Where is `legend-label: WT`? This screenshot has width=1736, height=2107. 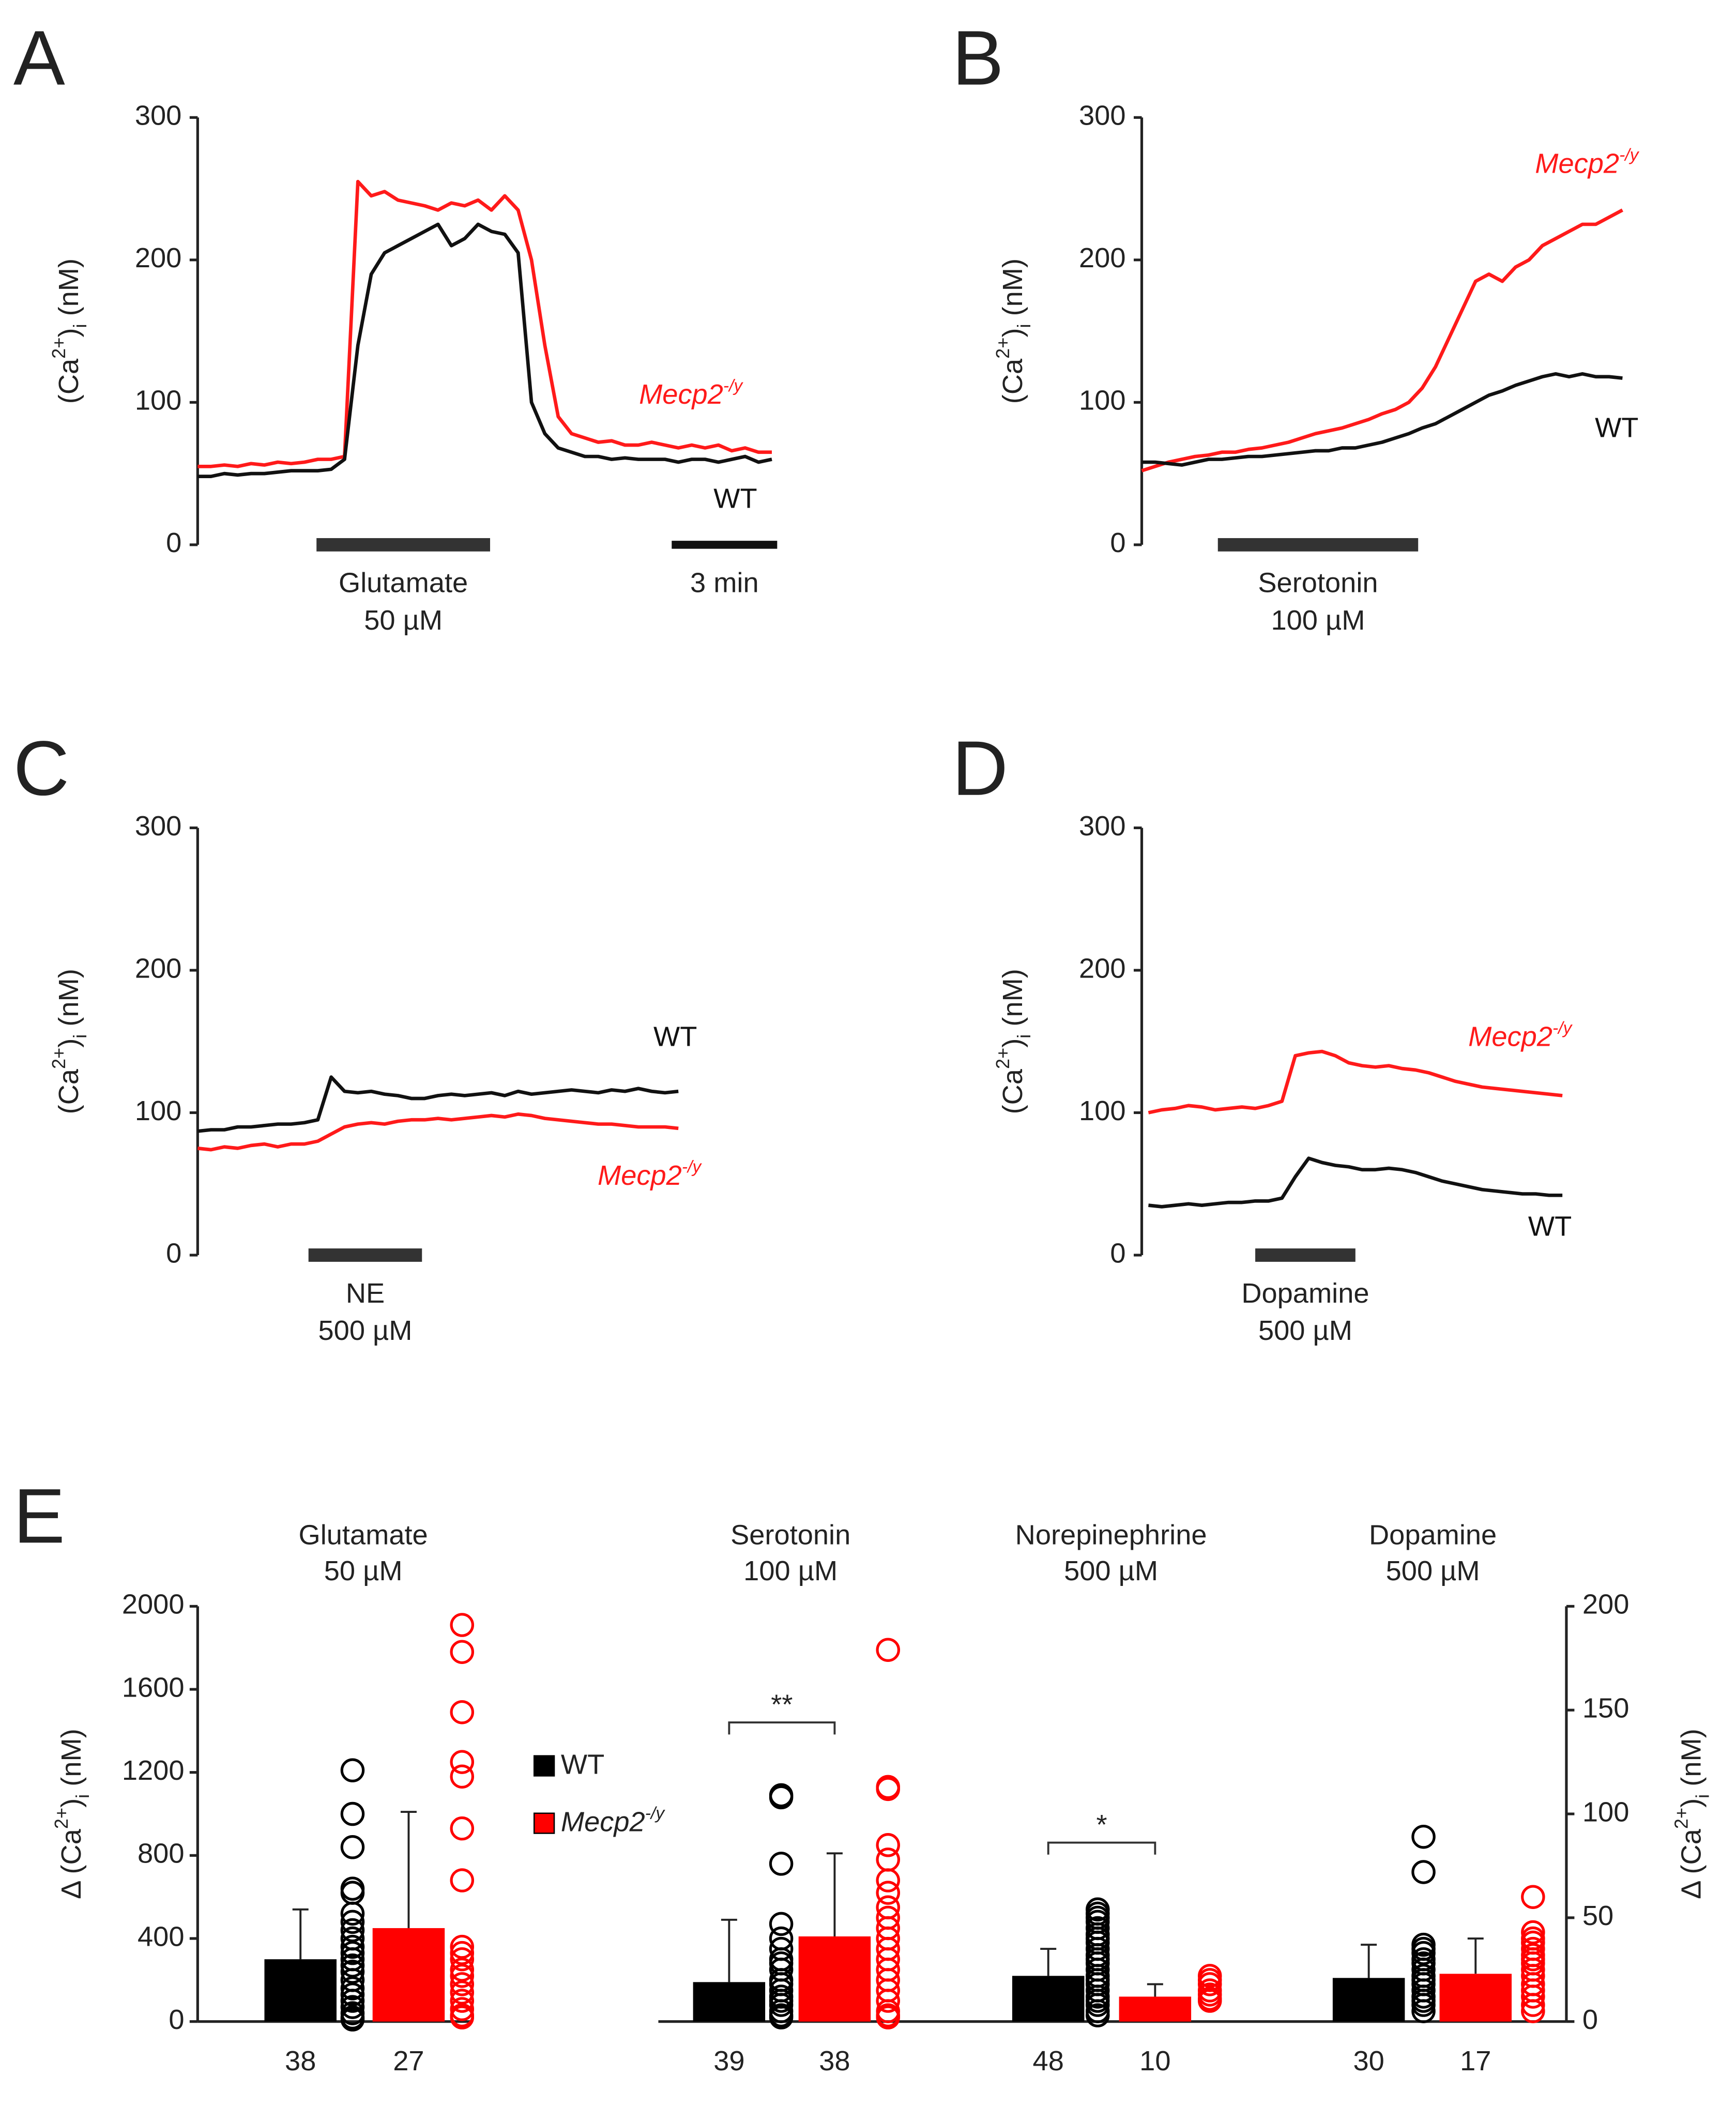
legend-label: WT is located at coordinates (582, 1764).